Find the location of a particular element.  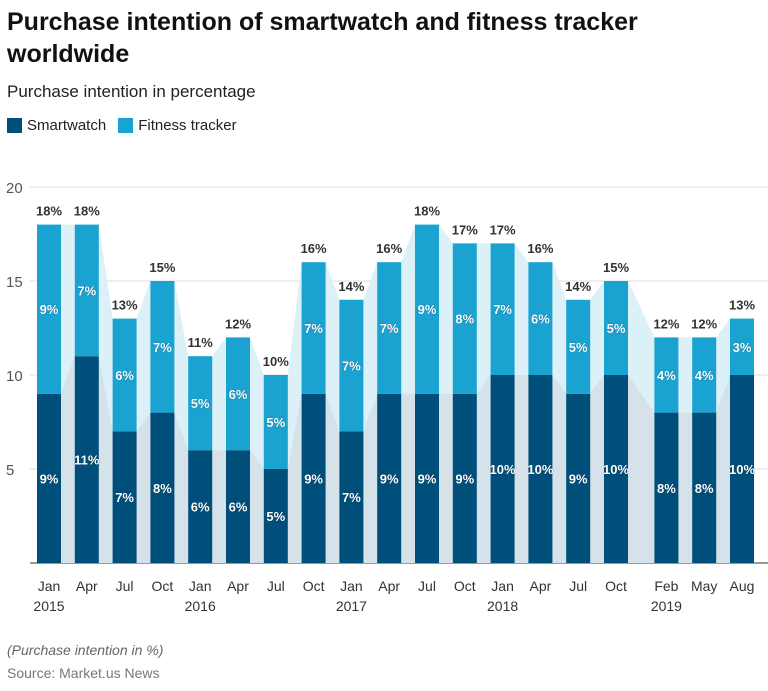

chart-note: (Purchase intention in %) is located at coordinates (85, 650).